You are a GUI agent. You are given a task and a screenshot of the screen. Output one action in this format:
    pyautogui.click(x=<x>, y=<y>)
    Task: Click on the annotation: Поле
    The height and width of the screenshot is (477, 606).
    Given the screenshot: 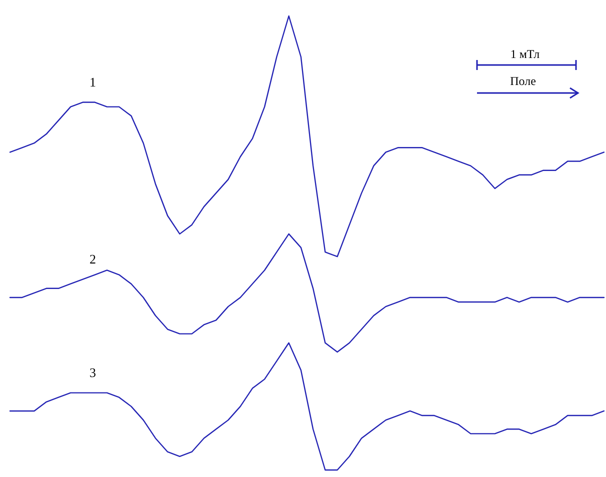 What is the action you would take?
    pyautogui.click(x=523, y=81)
    